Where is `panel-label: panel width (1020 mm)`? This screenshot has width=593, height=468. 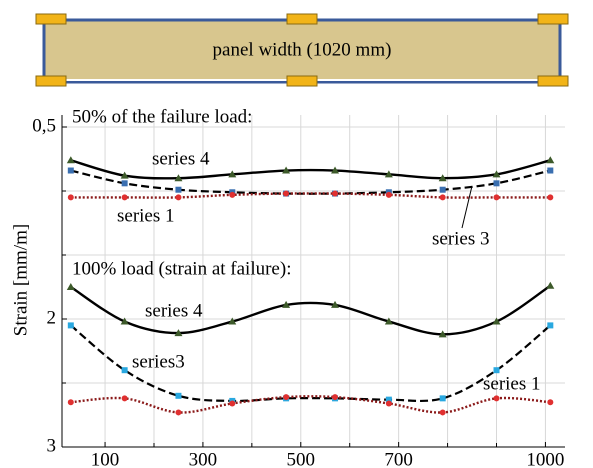 panel-label: panel width (1020 mm) is located at coordinates (302, 49).